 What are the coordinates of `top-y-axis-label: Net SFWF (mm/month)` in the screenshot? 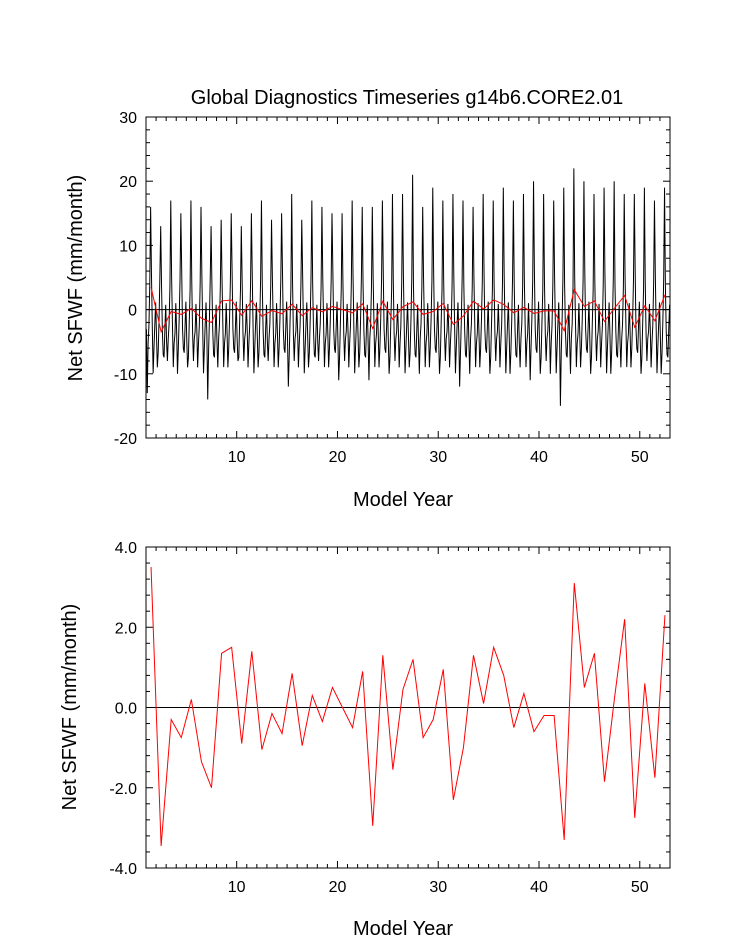 It's located at (76, 278).